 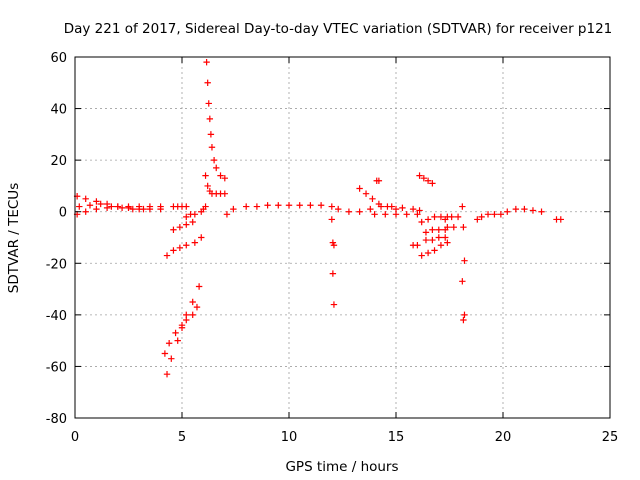 What do you see at coordinates (58, 110) in the screenshot?
I see `y-tick-label: 40` at bounding box center [58, 110].